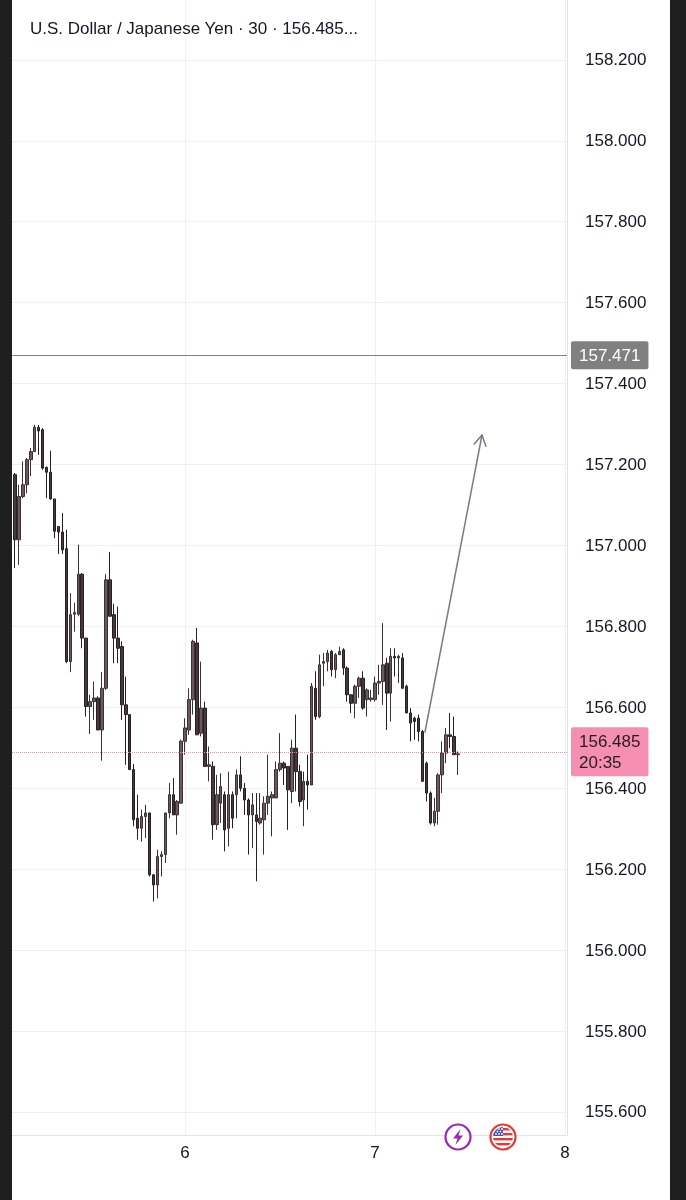  What do you see at coordinates (616, 141) in the screenshot?
I see `y-tick-label: 158.000` at bounding box center [616, 141].